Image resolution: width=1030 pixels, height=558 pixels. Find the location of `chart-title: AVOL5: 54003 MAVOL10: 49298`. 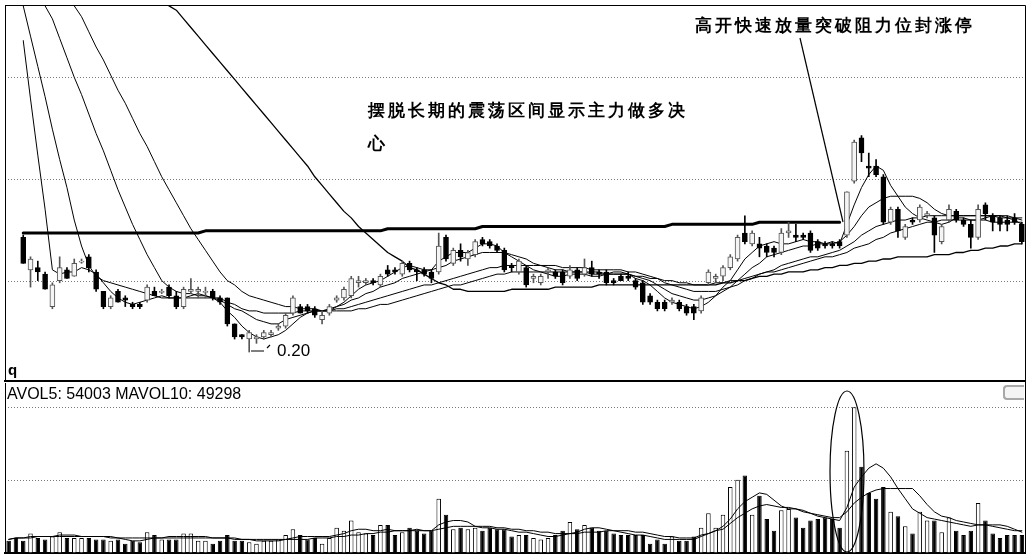

chart-title: AVOL5: 54003 MAVOL10: 49298 is located at coordinates (124, 394).